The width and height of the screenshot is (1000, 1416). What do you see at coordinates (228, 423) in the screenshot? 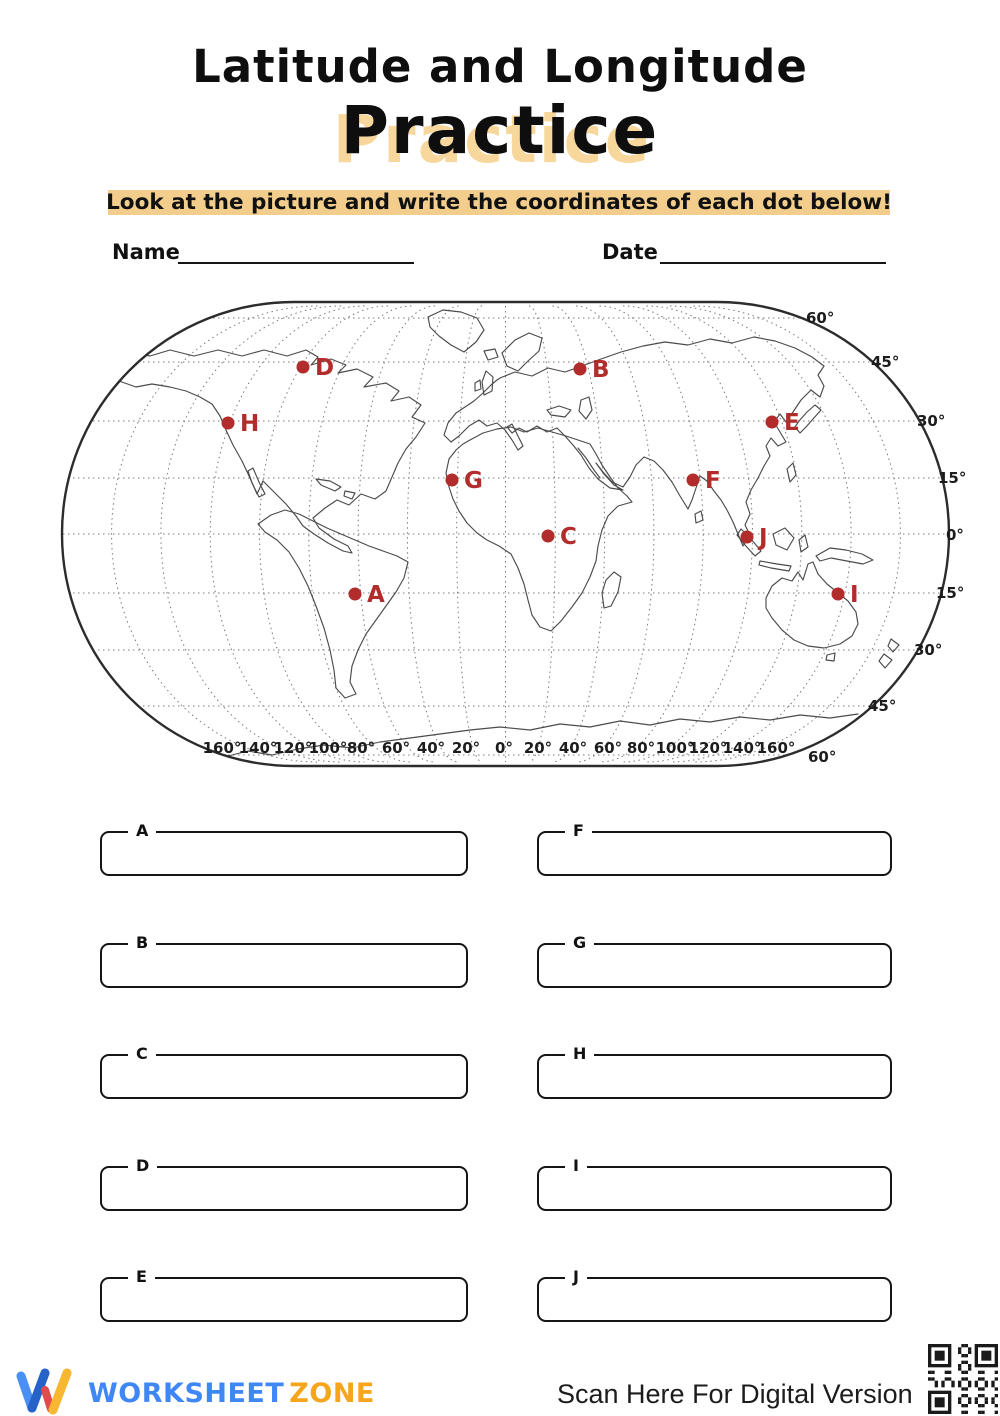
I see `map-dot-H` at bounding box center [228, 423].